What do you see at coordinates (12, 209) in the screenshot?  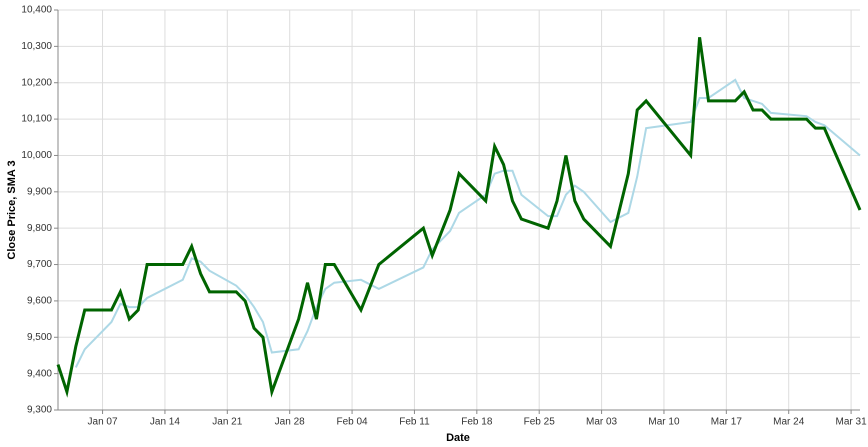 I see `y-axis-title: Close Price, SMA 3` at bounding box center [12, 209].